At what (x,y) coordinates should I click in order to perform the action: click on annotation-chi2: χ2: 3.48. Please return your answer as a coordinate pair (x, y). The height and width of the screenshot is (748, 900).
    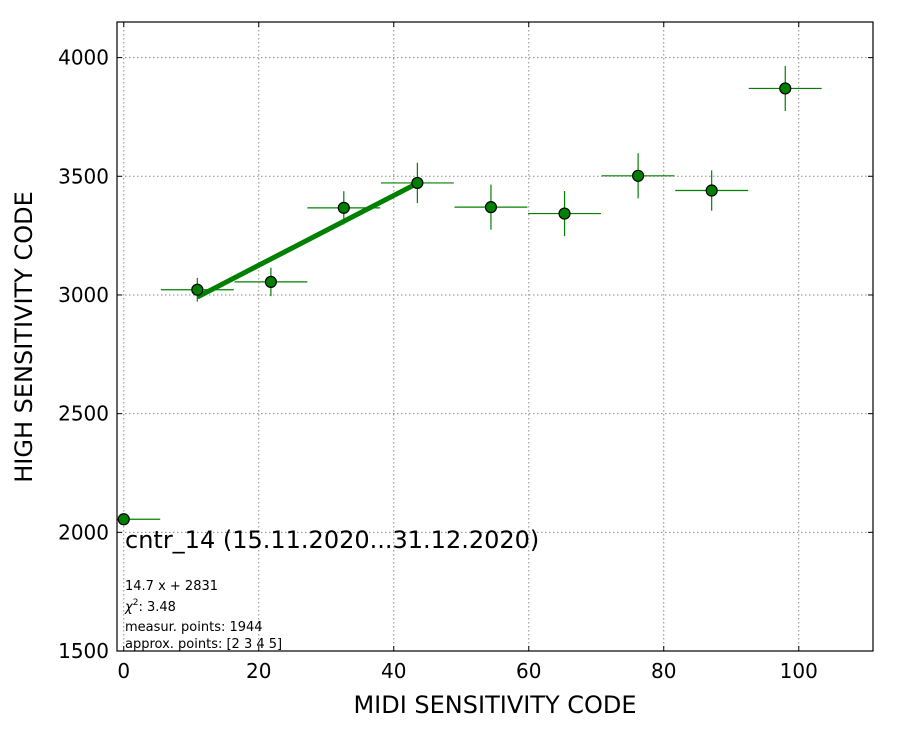
    Looking at the image, I should click on (150, 606).